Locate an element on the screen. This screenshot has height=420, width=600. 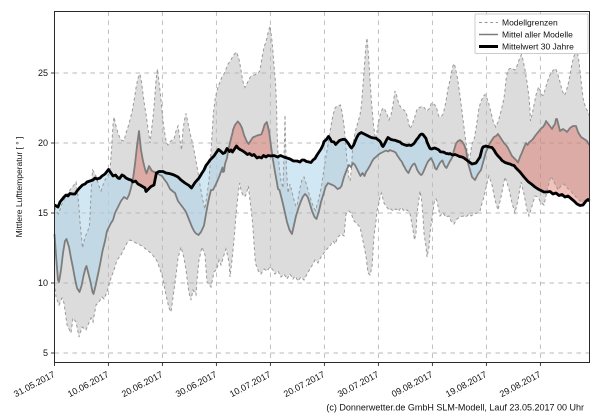
svg-text: 20 is located at coordinates (43, 143).